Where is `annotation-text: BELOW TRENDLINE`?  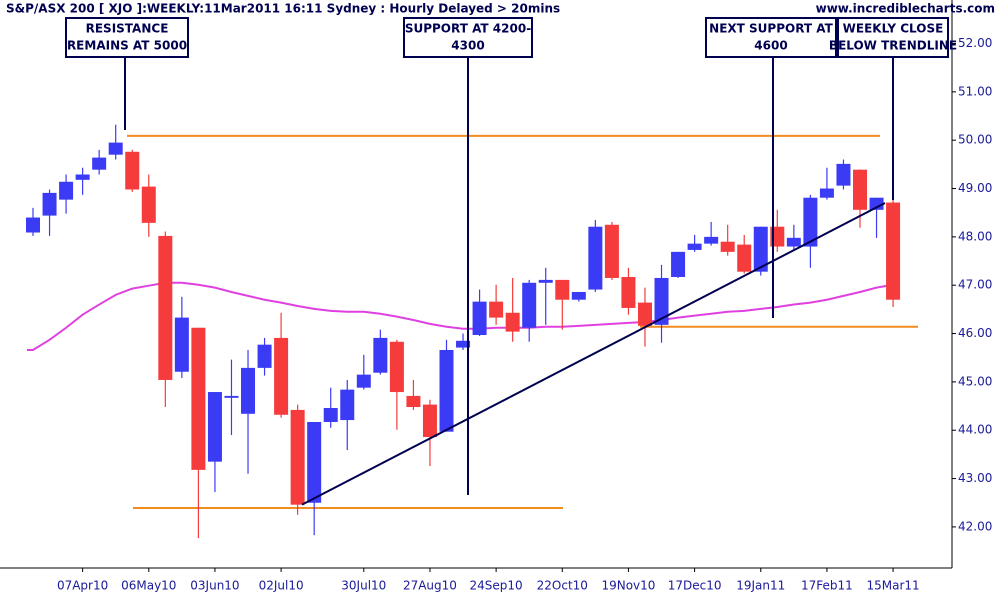 annotation-text: BELOW TRENDLINE is located at coordinates (893, 46).